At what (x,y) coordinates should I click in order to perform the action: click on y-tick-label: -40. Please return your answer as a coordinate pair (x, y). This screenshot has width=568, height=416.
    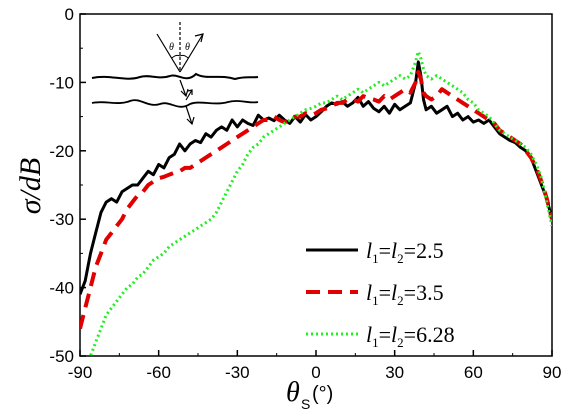
    Looking at the image, I should click on (61, 288).